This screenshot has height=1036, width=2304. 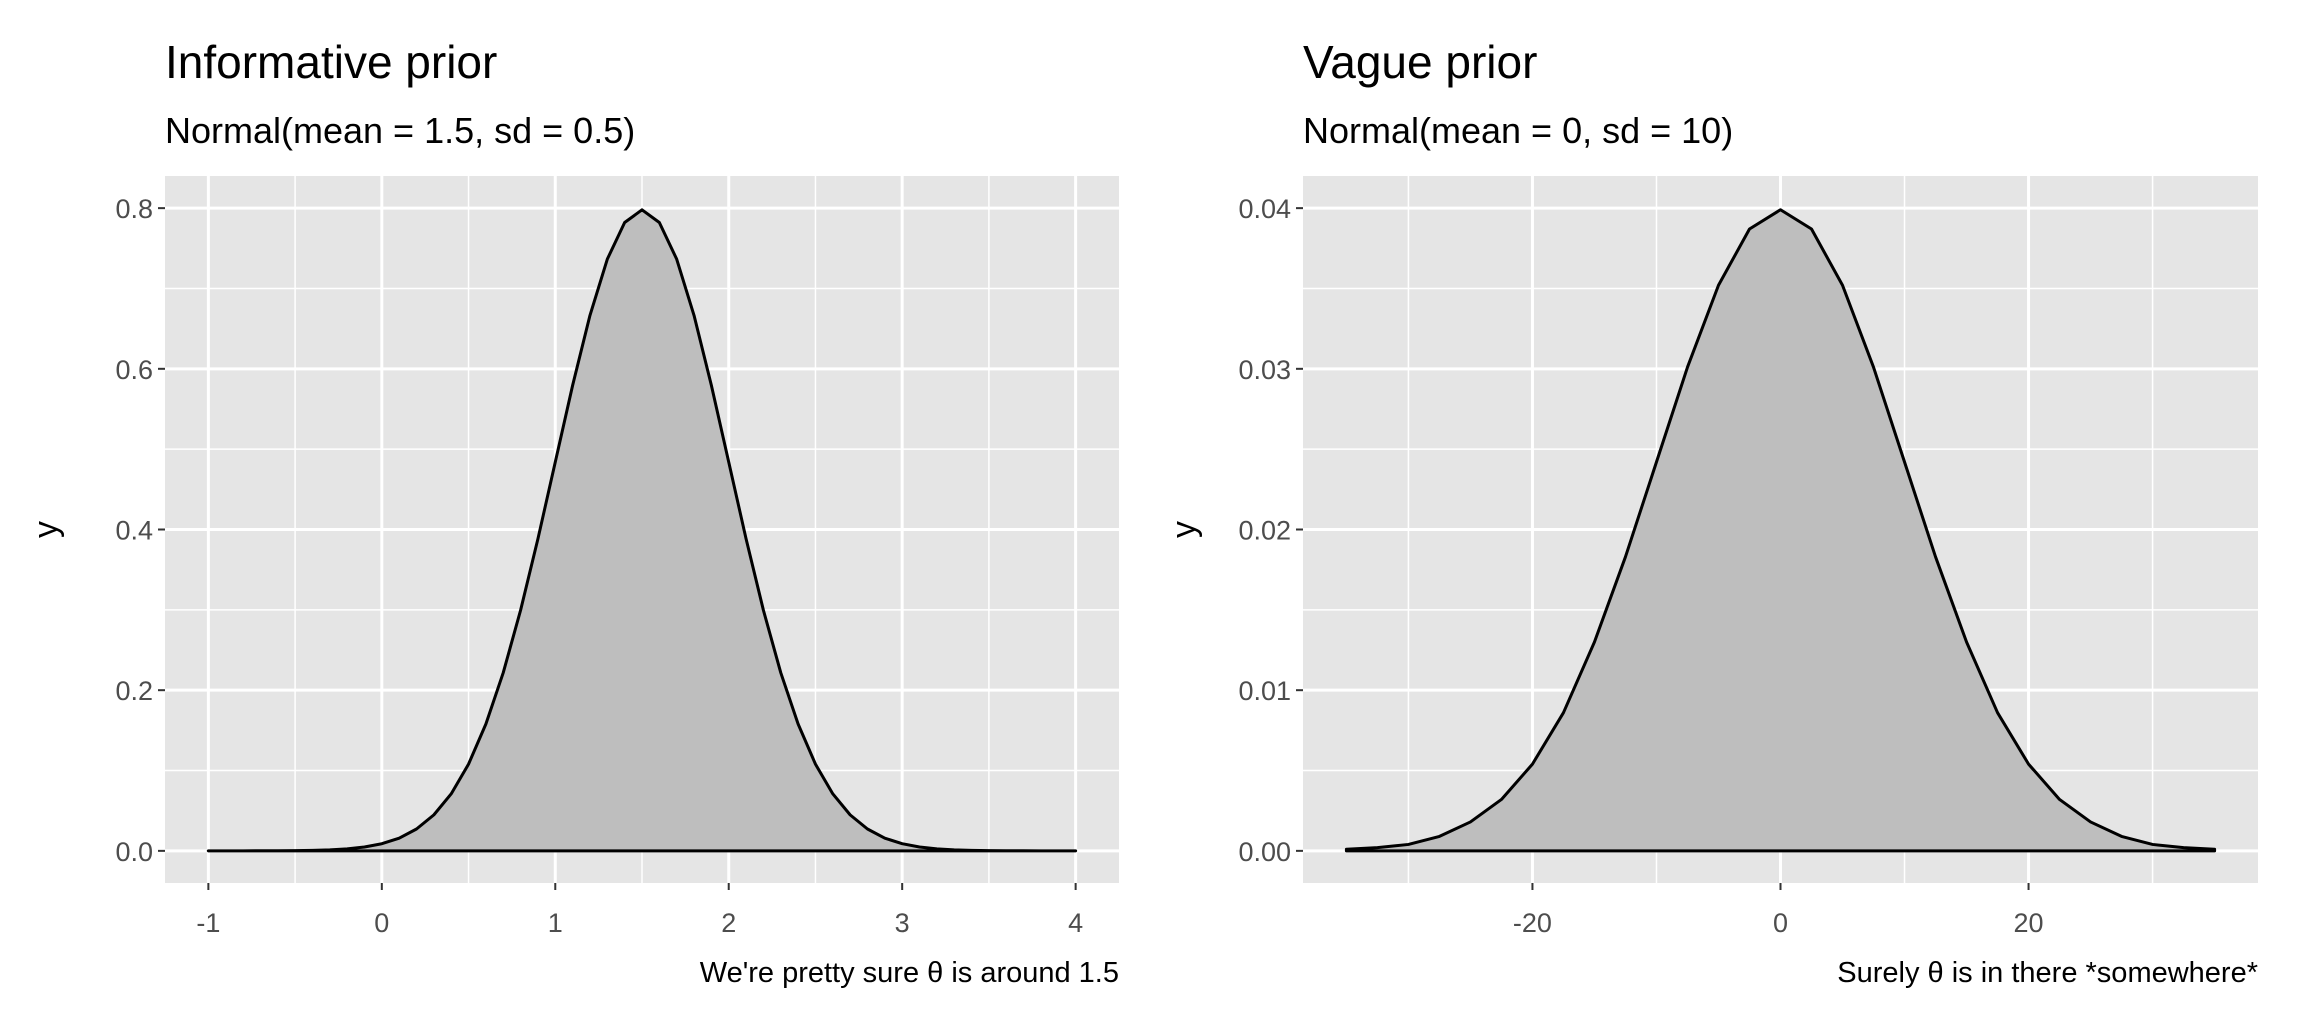 I want to click on caption: Surely θ is in there *somewhere*, so click(x=2047, y=973).